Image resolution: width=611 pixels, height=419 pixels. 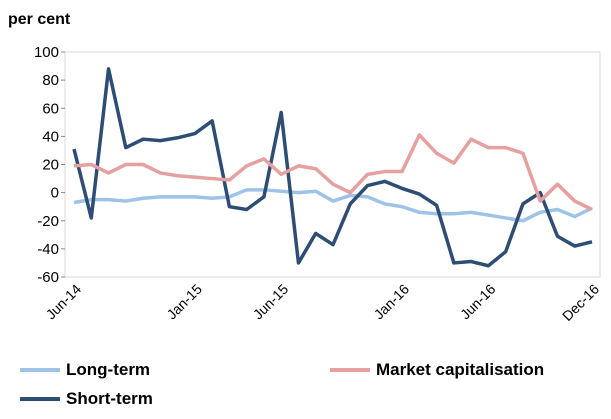 I want to click on x-tick-label: Jan-16, so click(x=392, y=302).